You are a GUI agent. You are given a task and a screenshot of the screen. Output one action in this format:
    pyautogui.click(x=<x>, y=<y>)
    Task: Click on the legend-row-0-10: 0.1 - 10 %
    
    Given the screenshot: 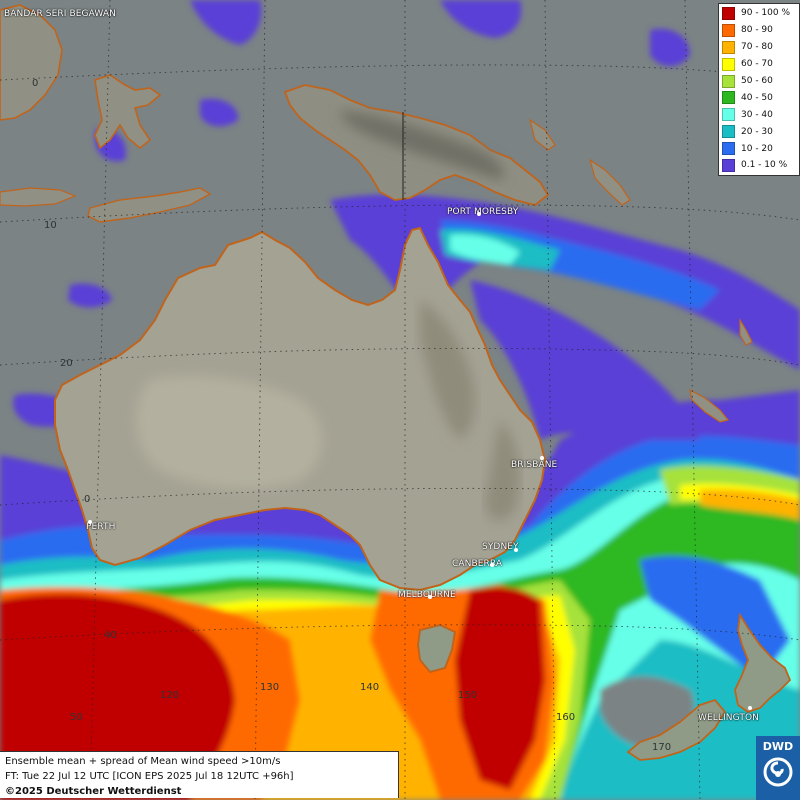 What is the action you would take?
    pyautogui.click(x=759, y=165)
    